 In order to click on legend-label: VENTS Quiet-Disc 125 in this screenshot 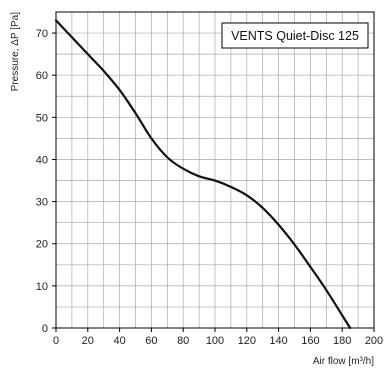, I will do `click(295, 36)`.